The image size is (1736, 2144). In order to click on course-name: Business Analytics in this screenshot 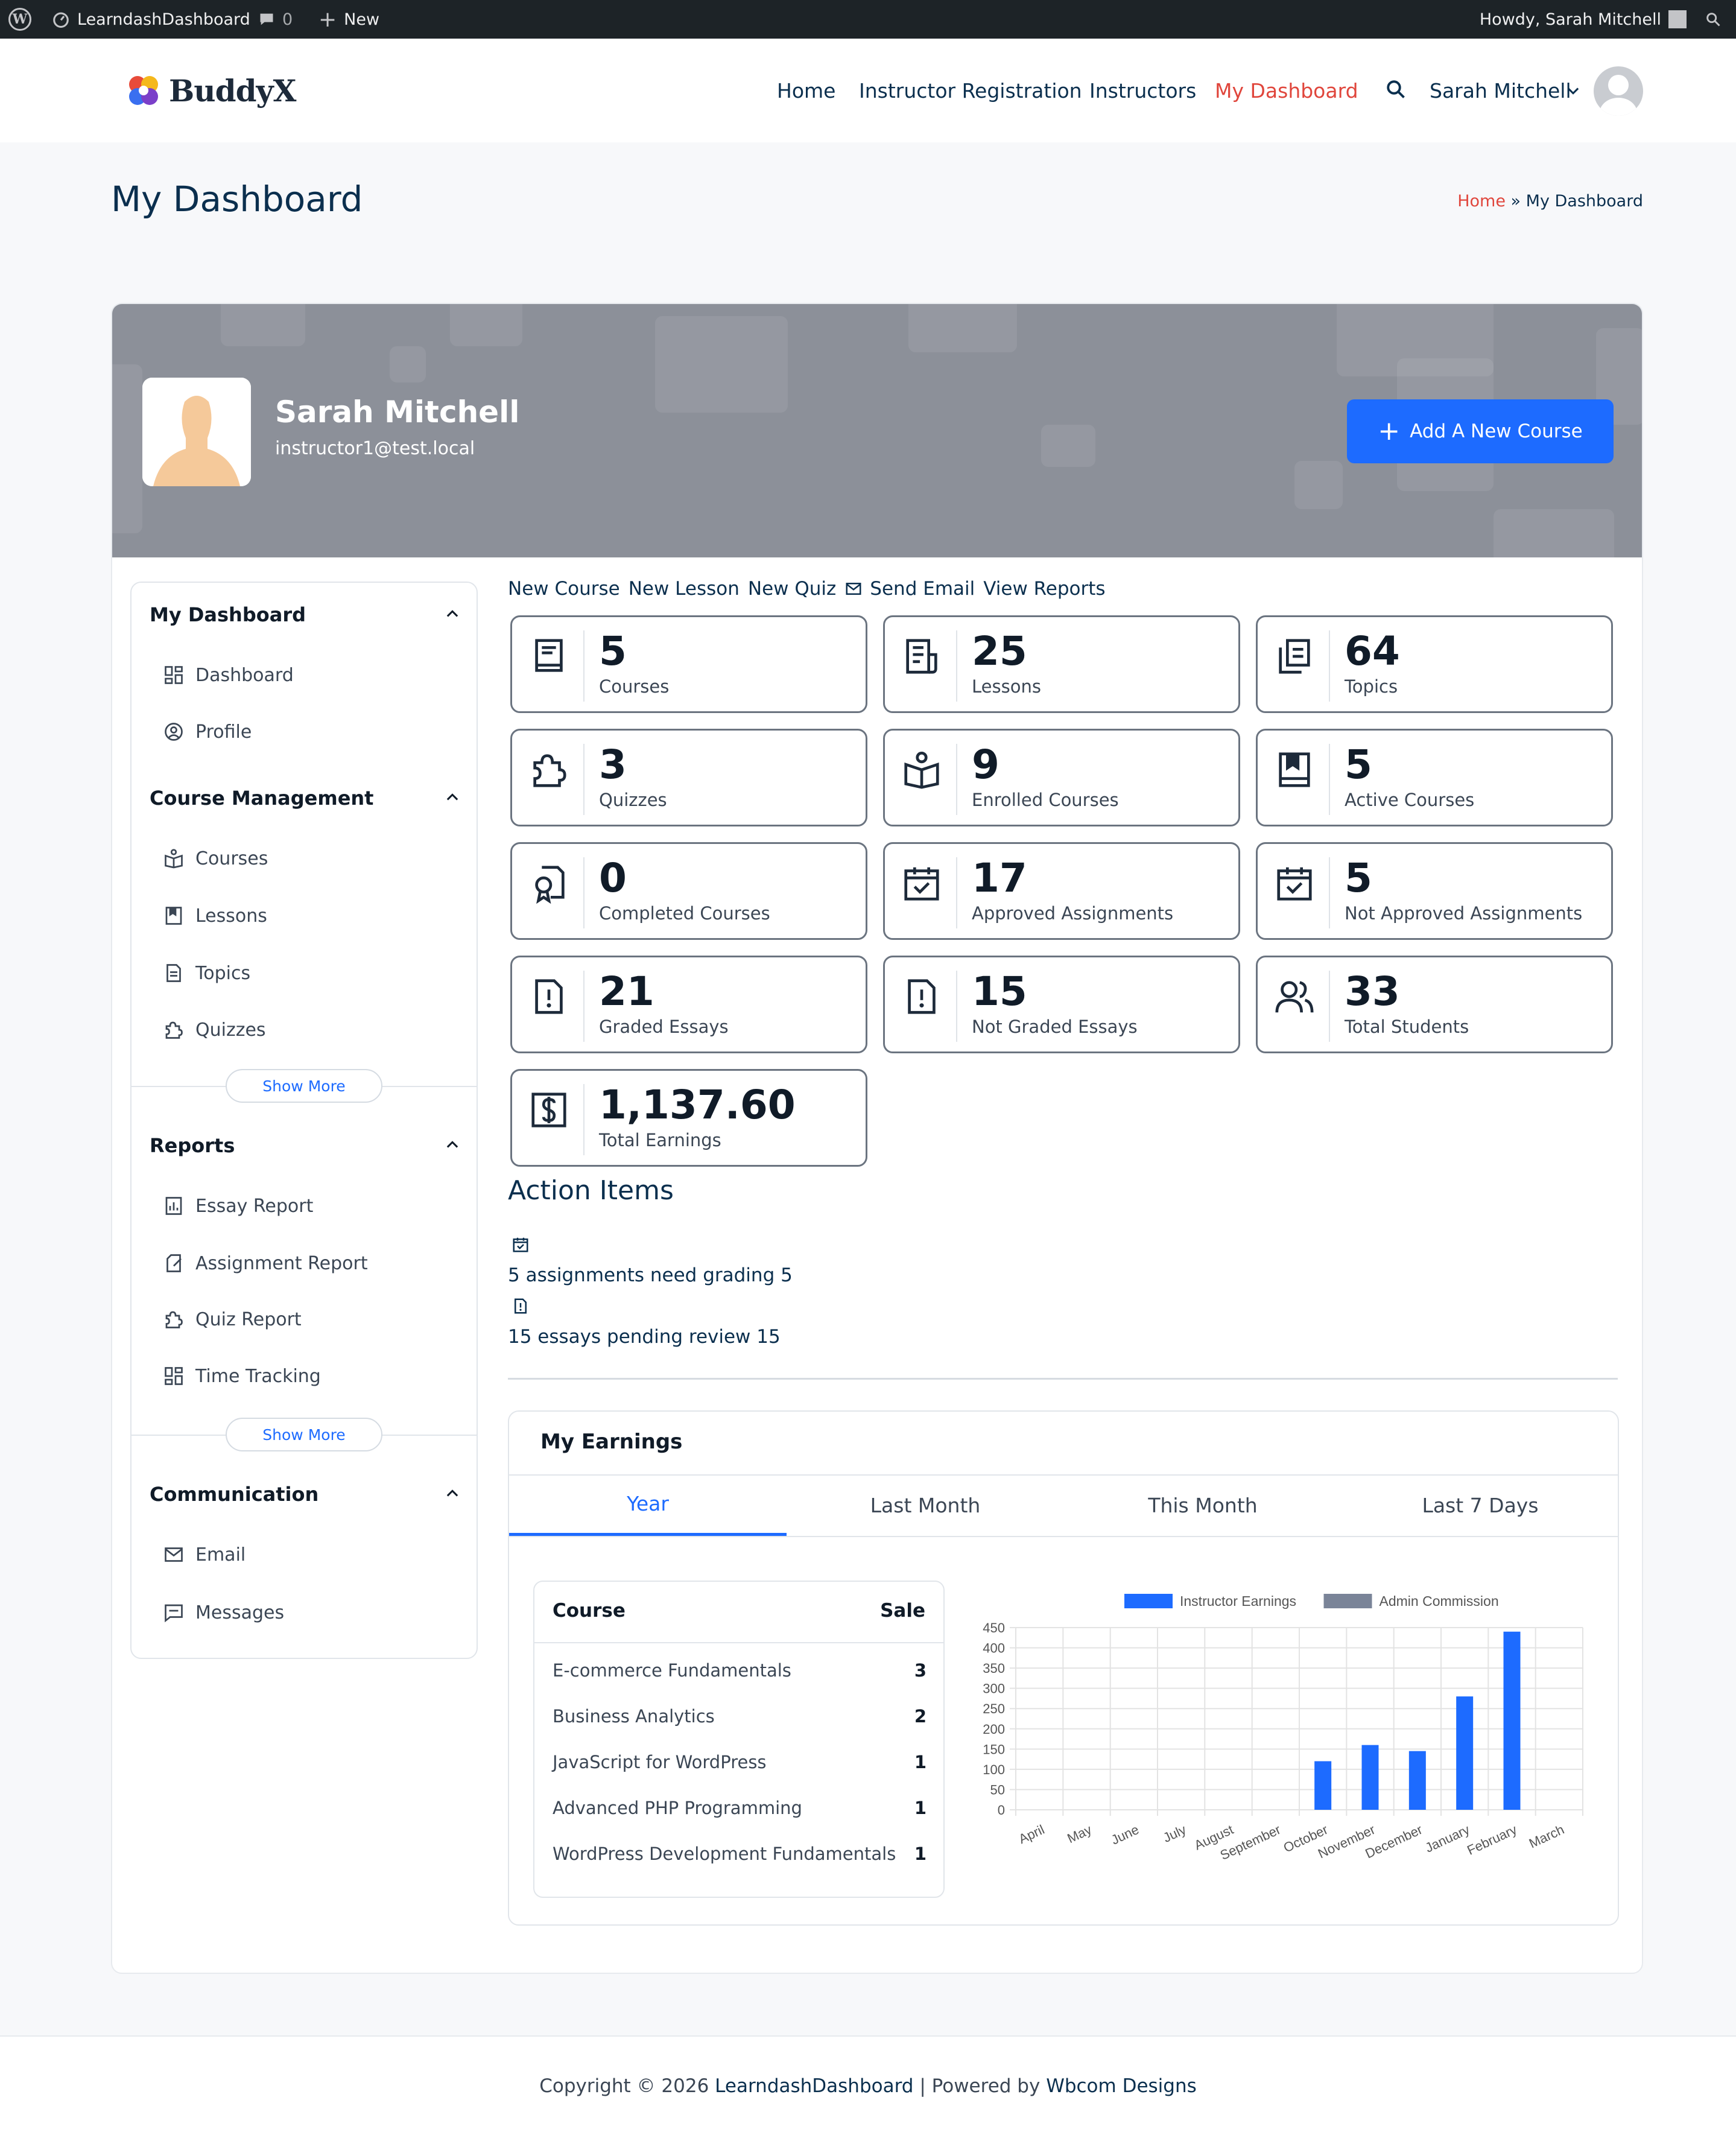, I will do `click(634, 1716)`.